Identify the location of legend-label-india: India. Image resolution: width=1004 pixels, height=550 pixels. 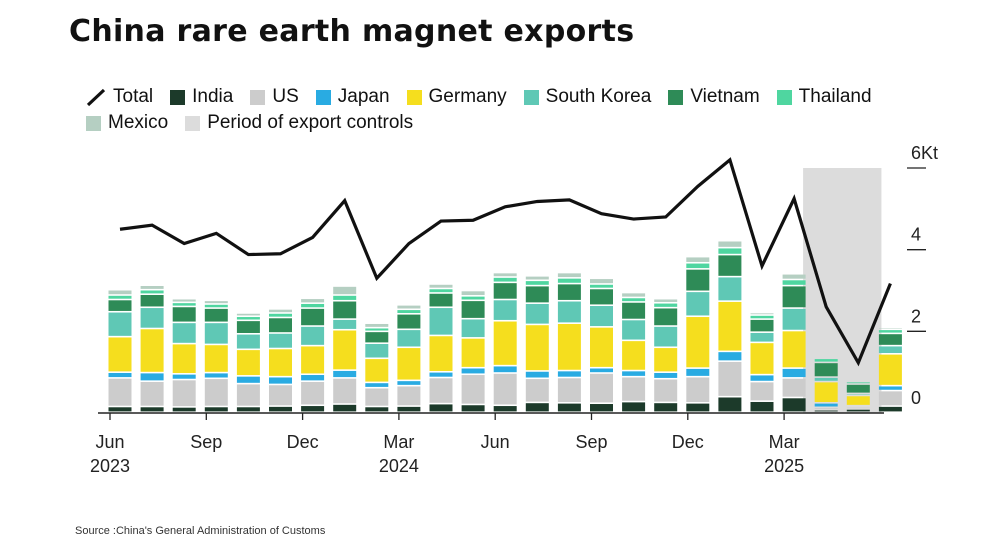
(213, 96).